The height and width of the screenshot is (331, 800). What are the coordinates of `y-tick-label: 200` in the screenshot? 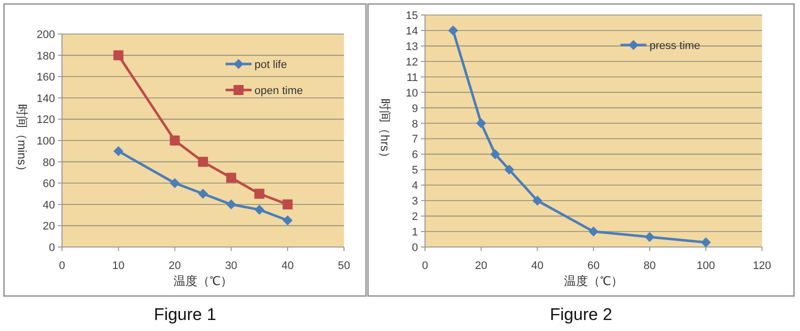 It's located at (45, 35).